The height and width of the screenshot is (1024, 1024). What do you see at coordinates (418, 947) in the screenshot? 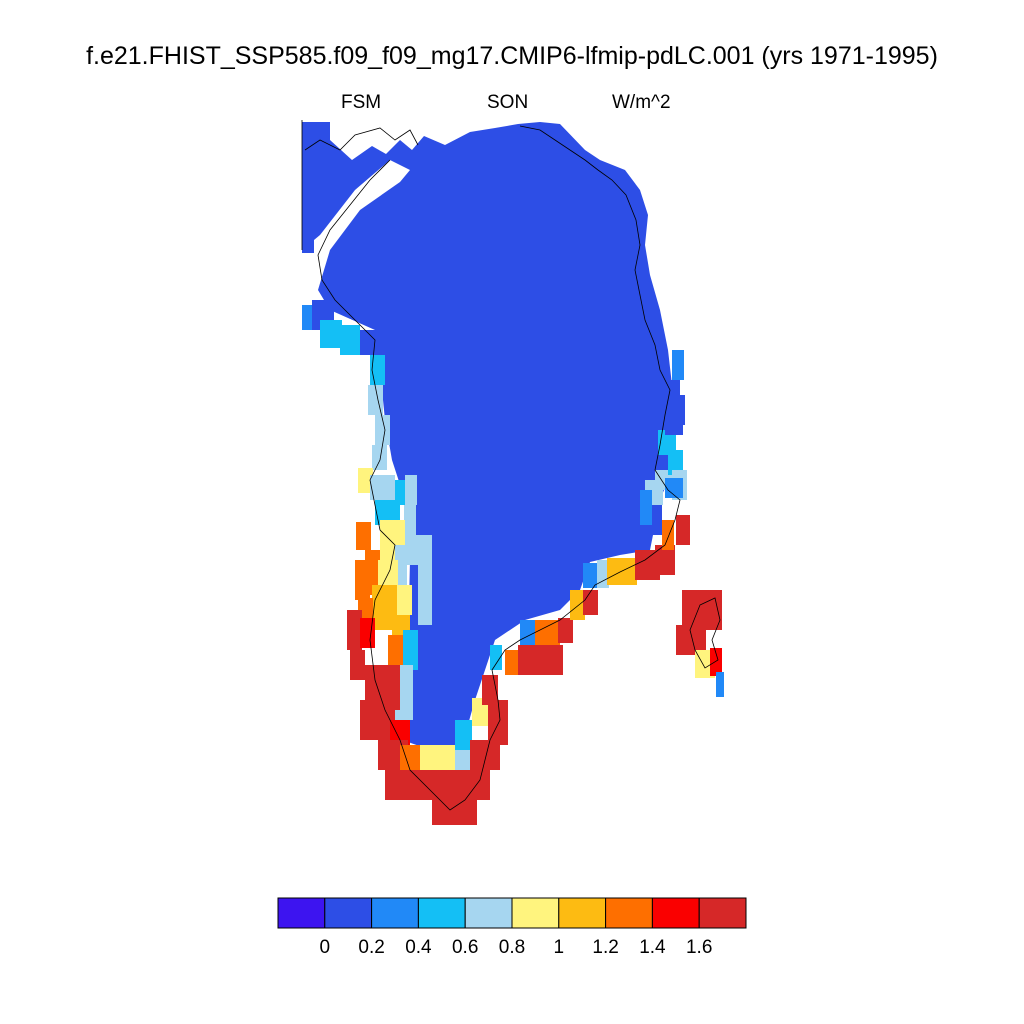
I see `colorbar-label: 0.4` at bounding box center [418, 947].